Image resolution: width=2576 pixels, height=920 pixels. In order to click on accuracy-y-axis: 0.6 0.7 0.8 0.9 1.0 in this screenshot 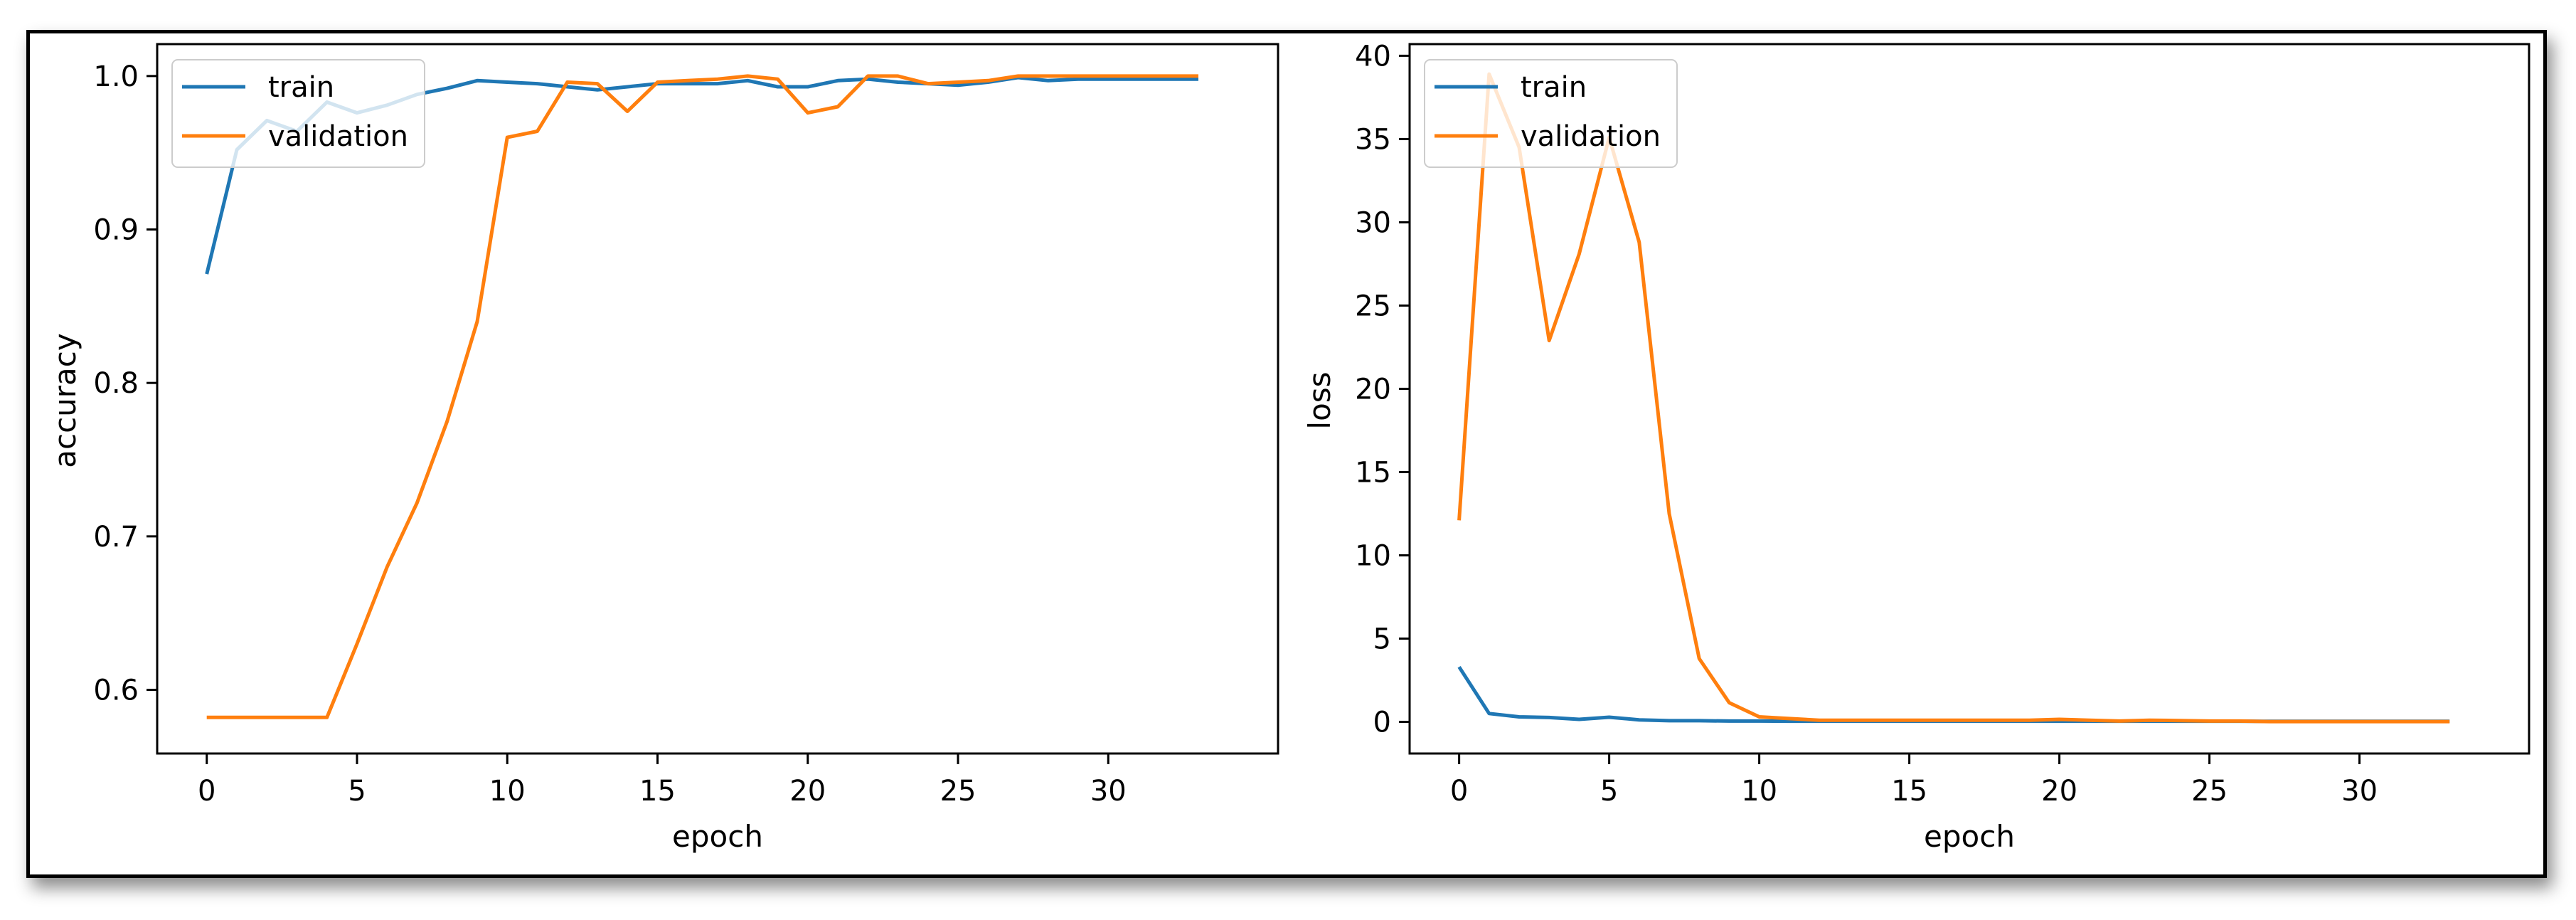, I will do `click(125, 384)`.